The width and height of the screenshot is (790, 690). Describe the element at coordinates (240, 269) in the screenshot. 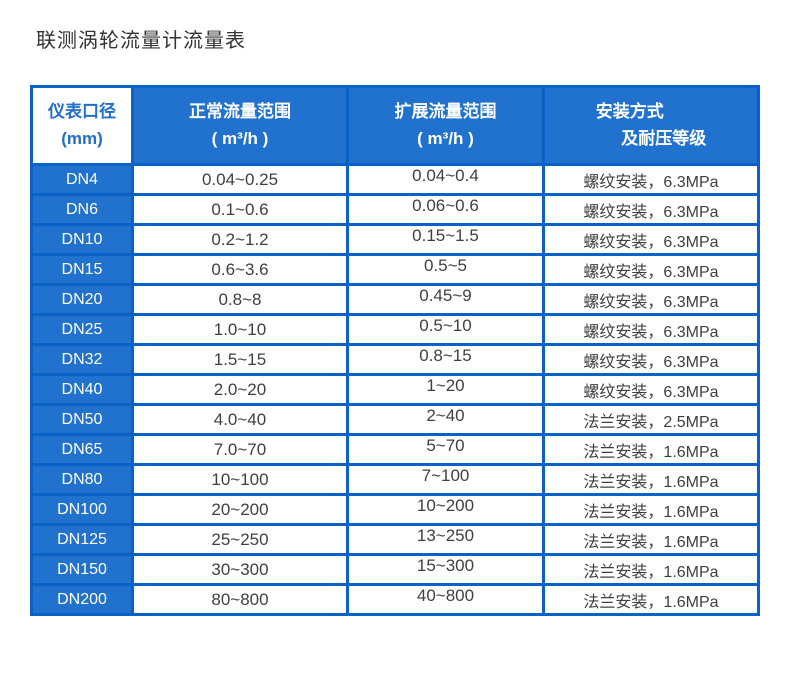

I see `normal-range-cell: 0.6~3.6` at that location.